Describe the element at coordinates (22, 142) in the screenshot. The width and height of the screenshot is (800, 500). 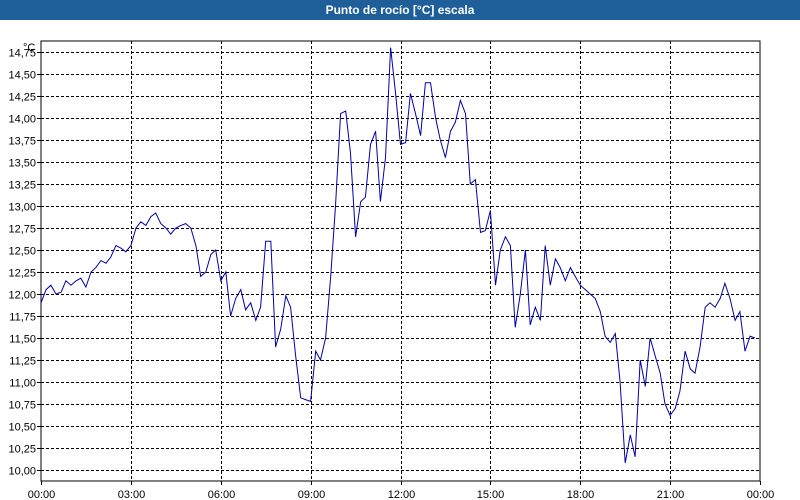
I see `y-tick-label: 13,75` at that location.